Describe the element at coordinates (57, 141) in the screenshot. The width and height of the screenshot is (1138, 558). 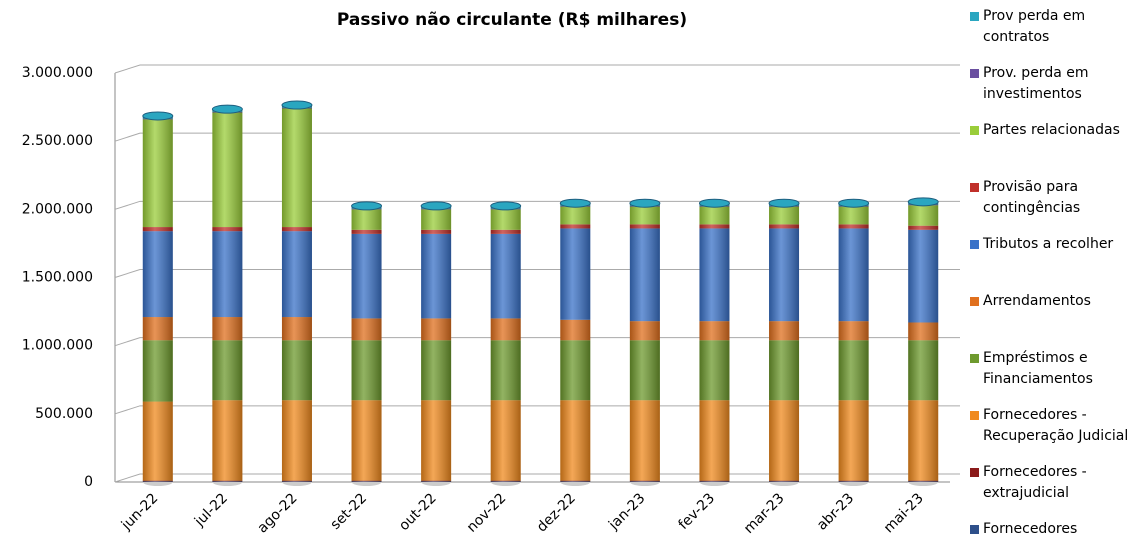
I see `y-tick-label: 2.500.000` at that location.